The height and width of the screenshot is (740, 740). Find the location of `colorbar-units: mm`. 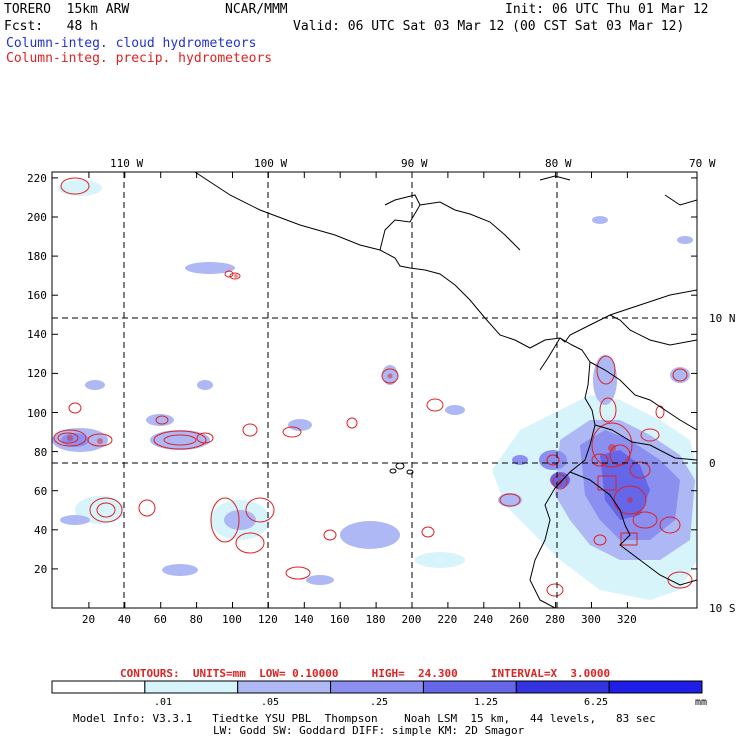

colorbar-units: mm is located at coordinates (701, 702).